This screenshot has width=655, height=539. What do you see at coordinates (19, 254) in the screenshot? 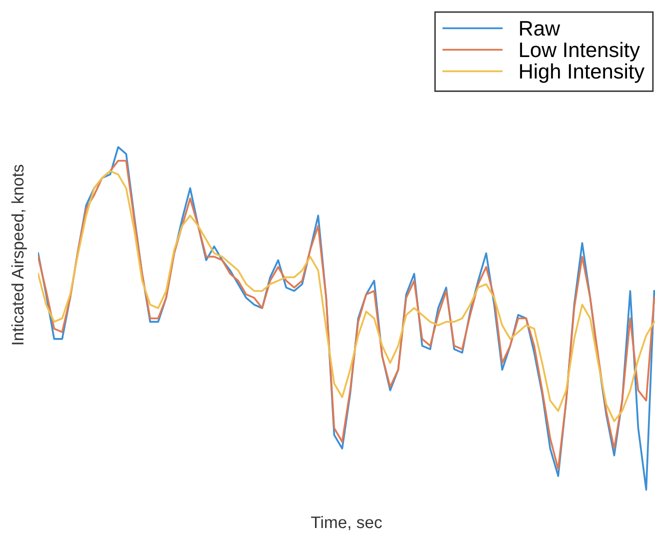
I see `y-axis-title: Inticated Airspeed, knots` at bounding box center [19, 254].